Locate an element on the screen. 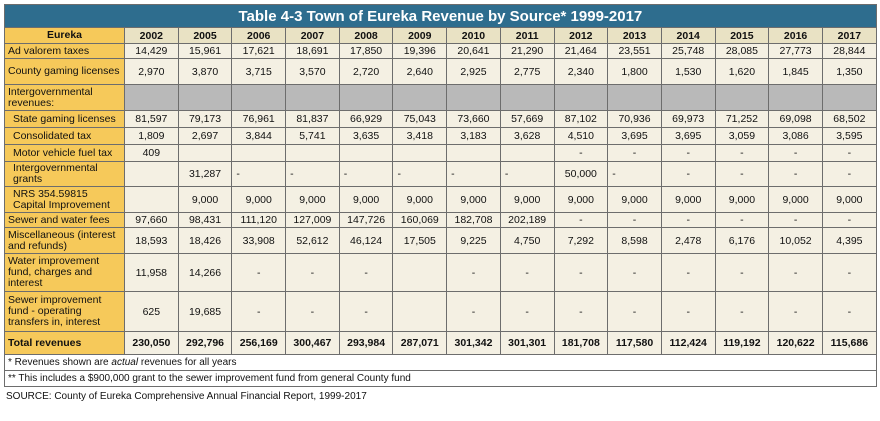  table-cell: 2,640 is located at coordinates (420, 71).